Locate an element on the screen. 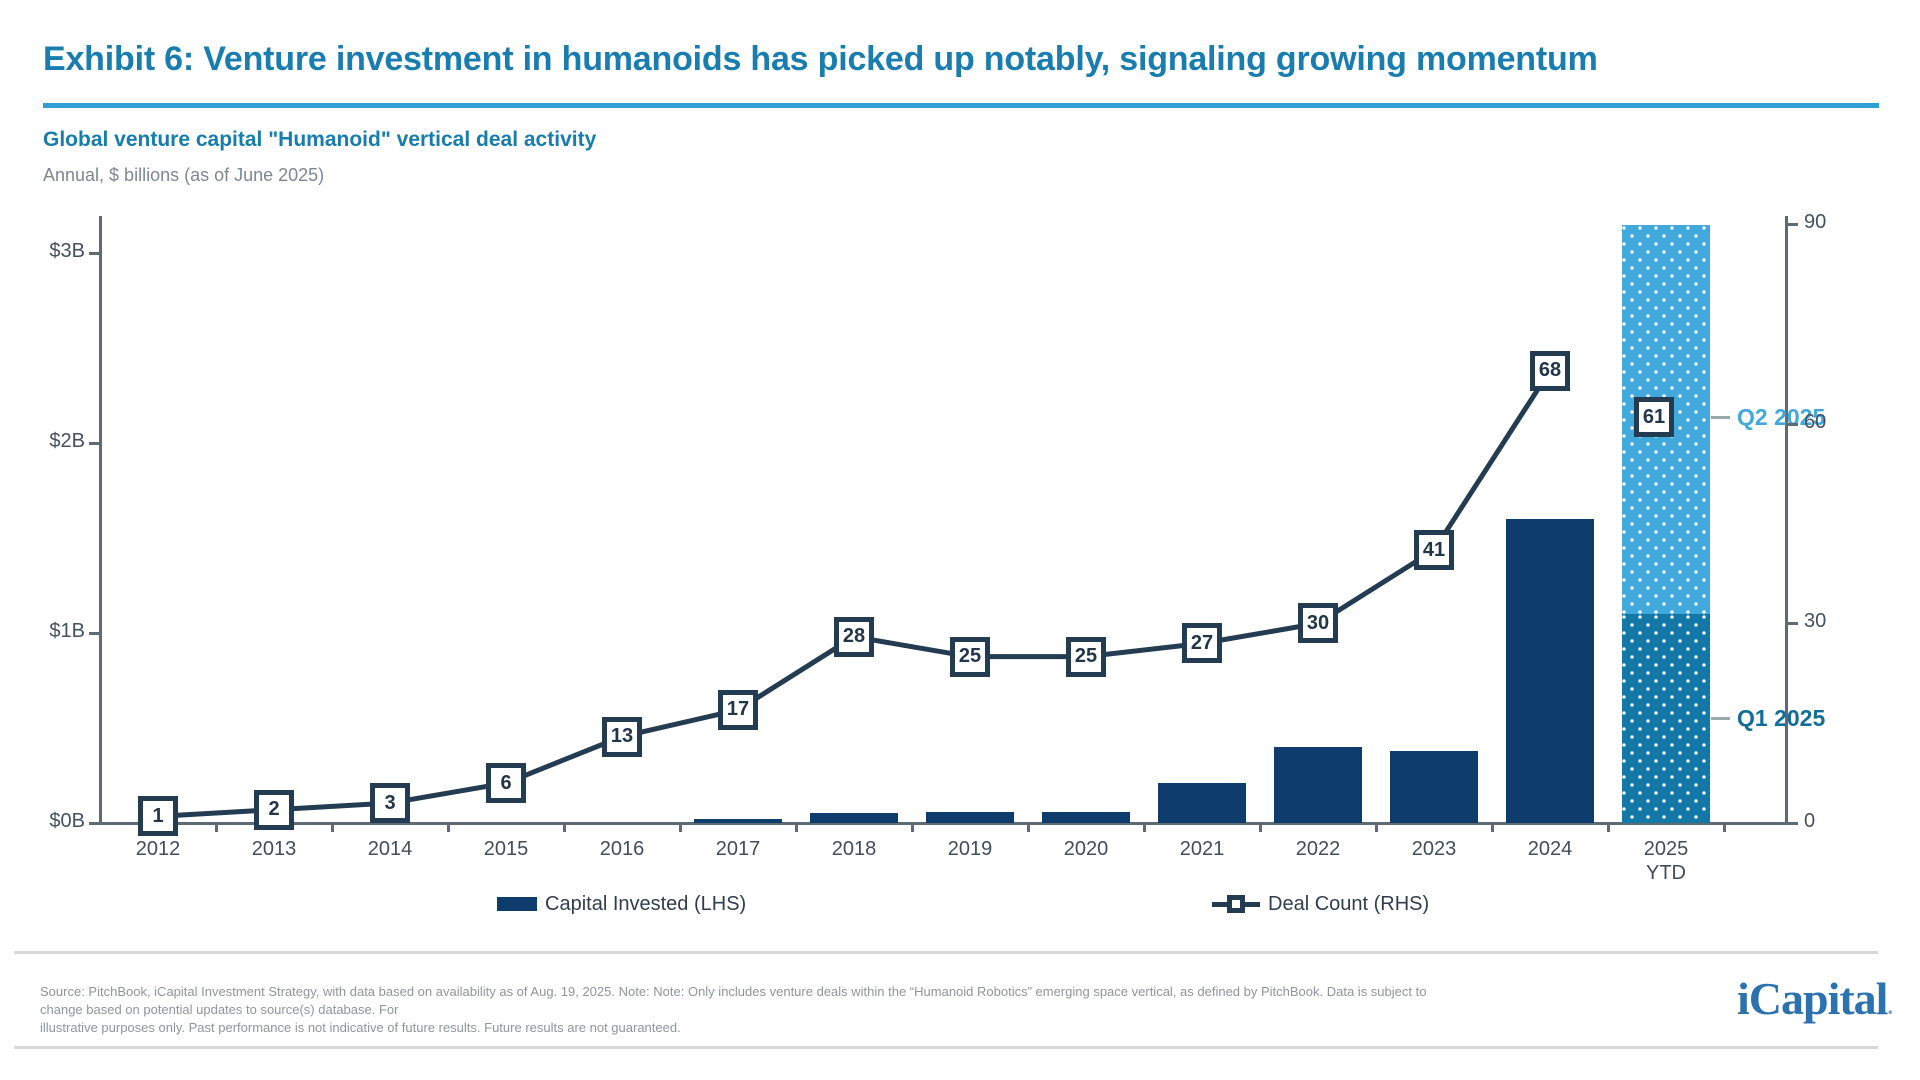  deal-count-label: Deal Count (RHS) is located at coordinates (1349, 903).